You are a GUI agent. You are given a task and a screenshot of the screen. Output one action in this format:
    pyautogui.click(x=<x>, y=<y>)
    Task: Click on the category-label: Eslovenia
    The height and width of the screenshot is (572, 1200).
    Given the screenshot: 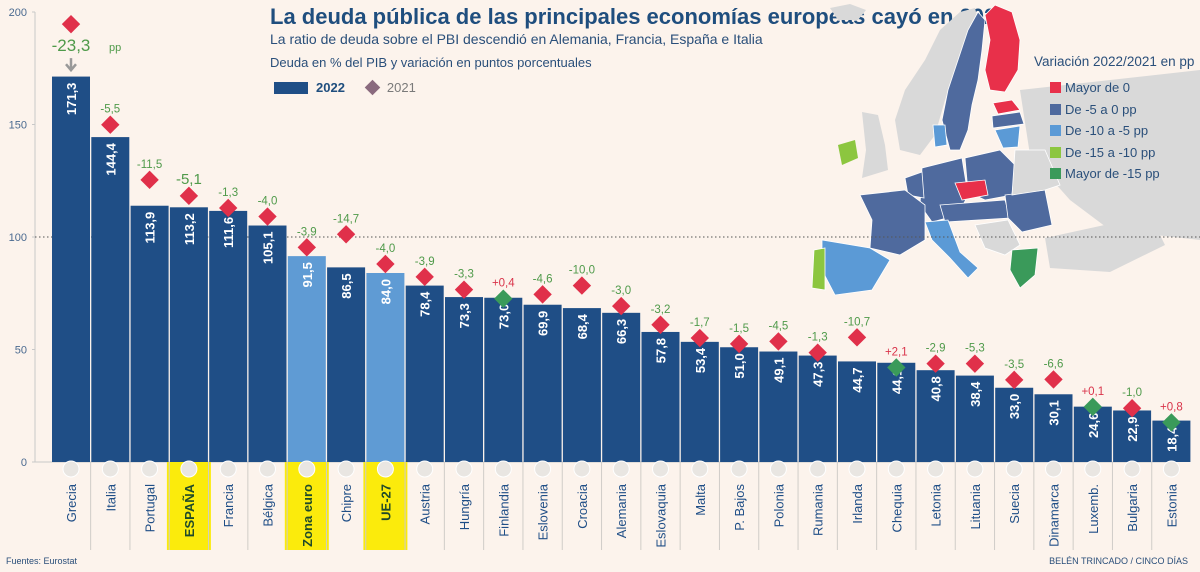 What is the action you would take?
    pyautogui.click(x=543, y=511)
    